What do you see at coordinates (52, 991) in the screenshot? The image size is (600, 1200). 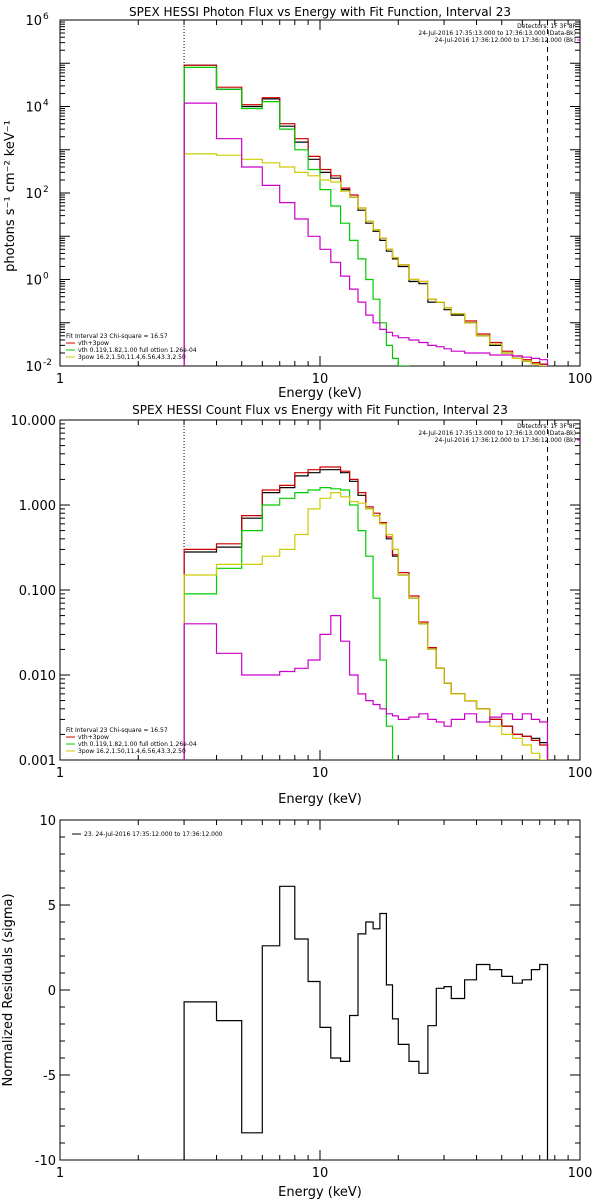 I see `y-tick-label: 0` at bounding box center [52, 991].